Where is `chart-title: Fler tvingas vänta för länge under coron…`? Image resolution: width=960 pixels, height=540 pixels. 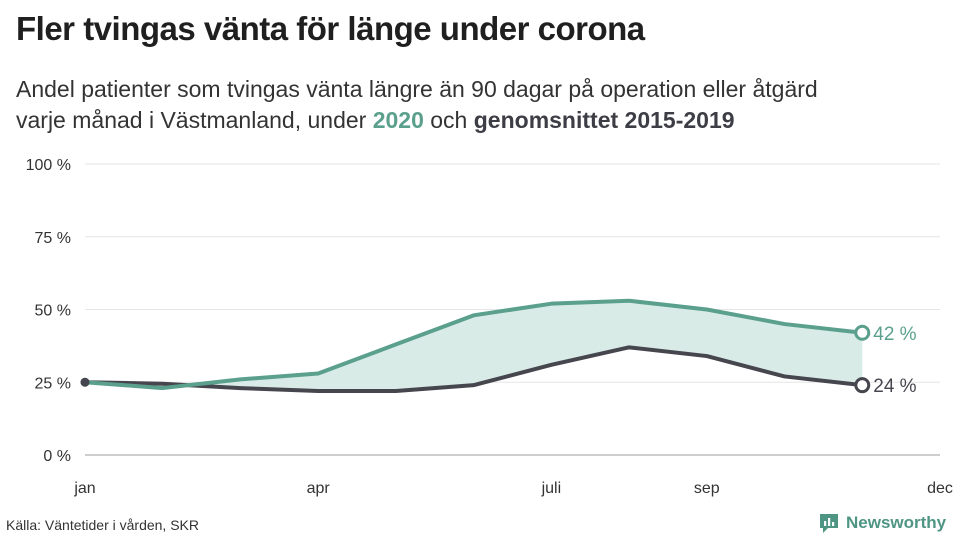
chart-title: Fler tvingas vänta för länge under coron… is located at coordinates (330, 28).